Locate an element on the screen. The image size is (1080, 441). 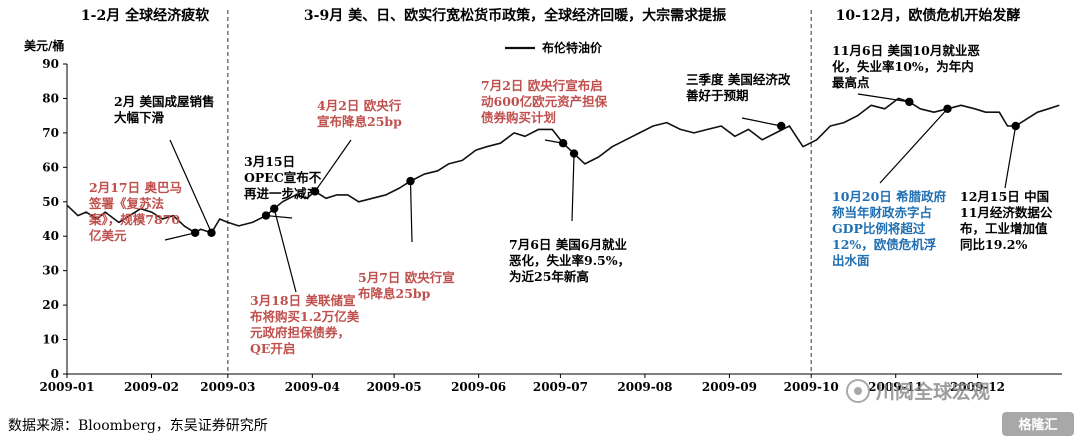
annotation-line: 布降息25bp is located at coordinates (394, 293).